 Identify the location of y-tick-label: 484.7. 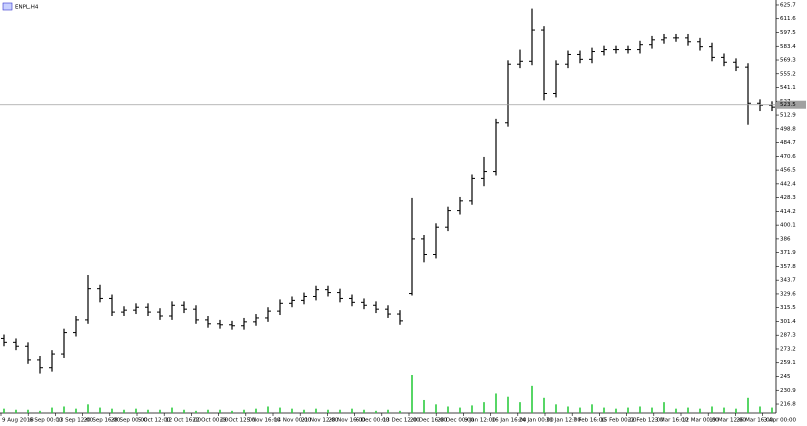
(788, 143).